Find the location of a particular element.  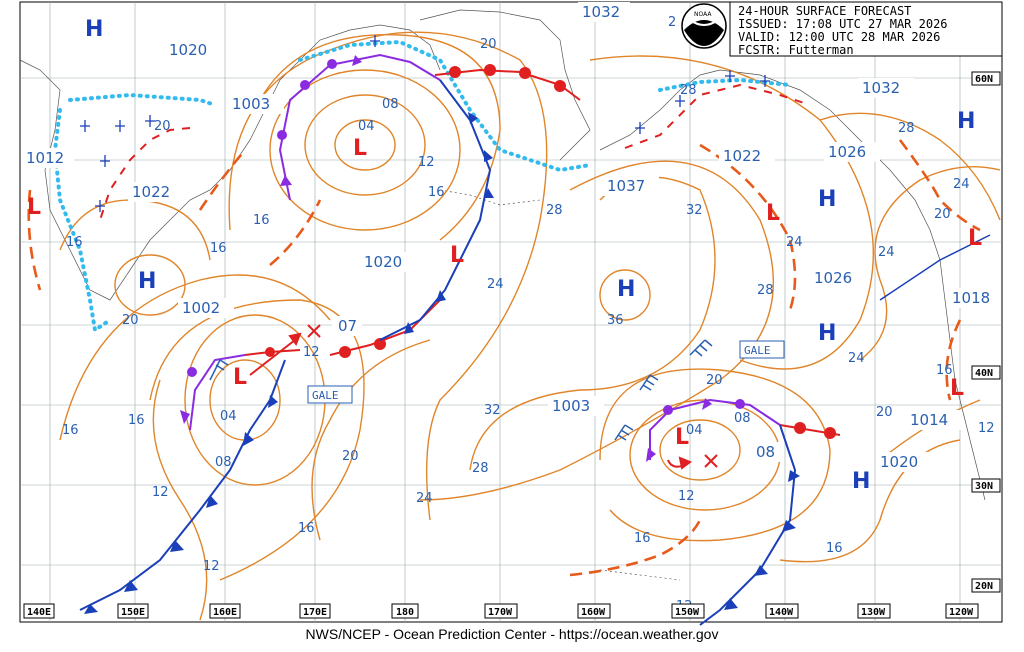

svg-text: 150E is located at coordinates (133, 612).